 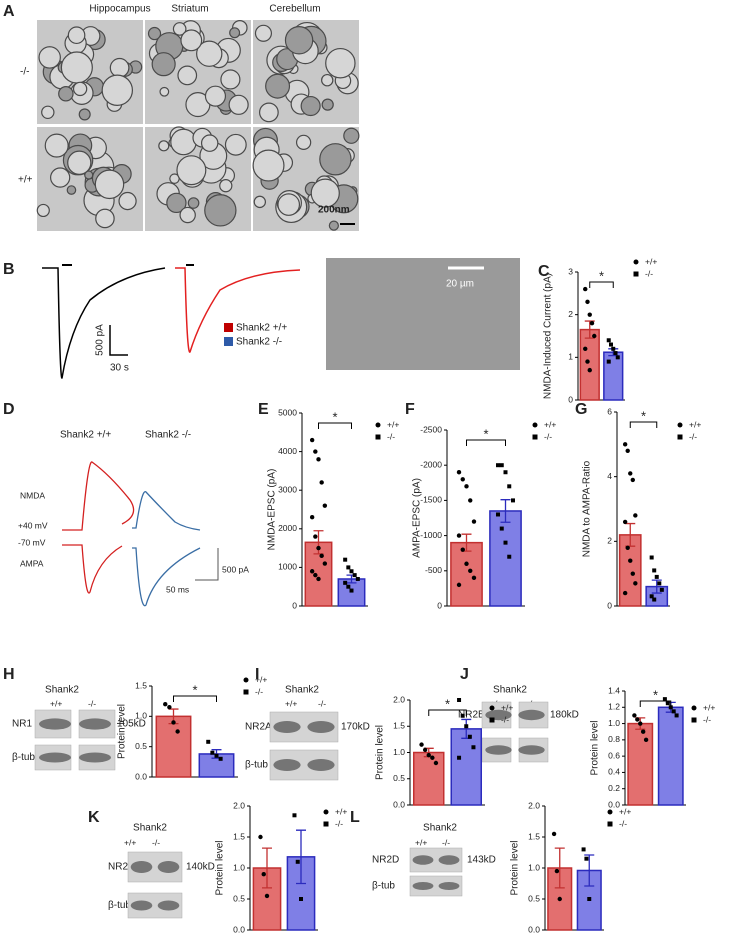 I want to click on blot-genotype: +/+, so click(x=291, y=703).